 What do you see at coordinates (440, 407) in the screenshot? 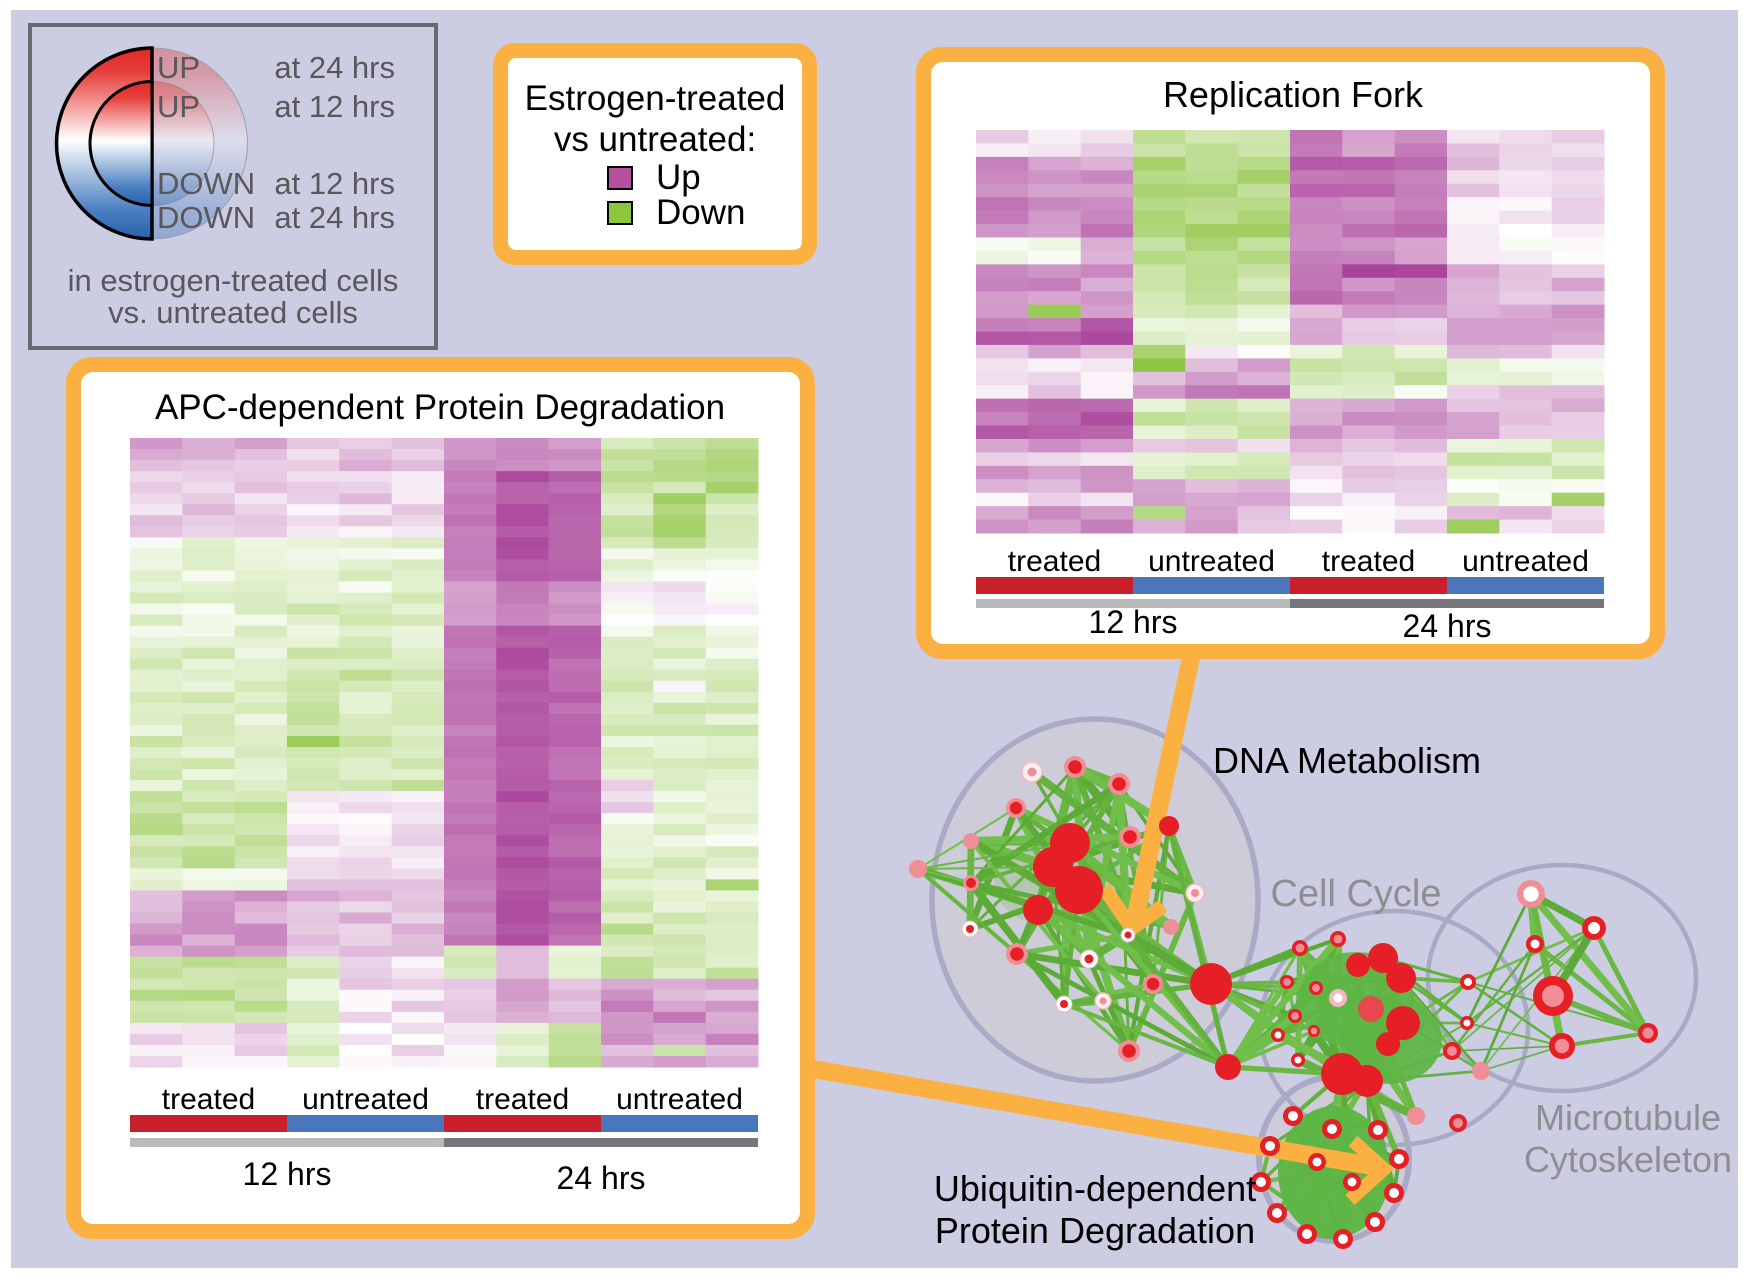
I see `svg-text:APC-dependent Protein Degradat: APC-dependent Protein Degradation` at bounding box center [440, 407].